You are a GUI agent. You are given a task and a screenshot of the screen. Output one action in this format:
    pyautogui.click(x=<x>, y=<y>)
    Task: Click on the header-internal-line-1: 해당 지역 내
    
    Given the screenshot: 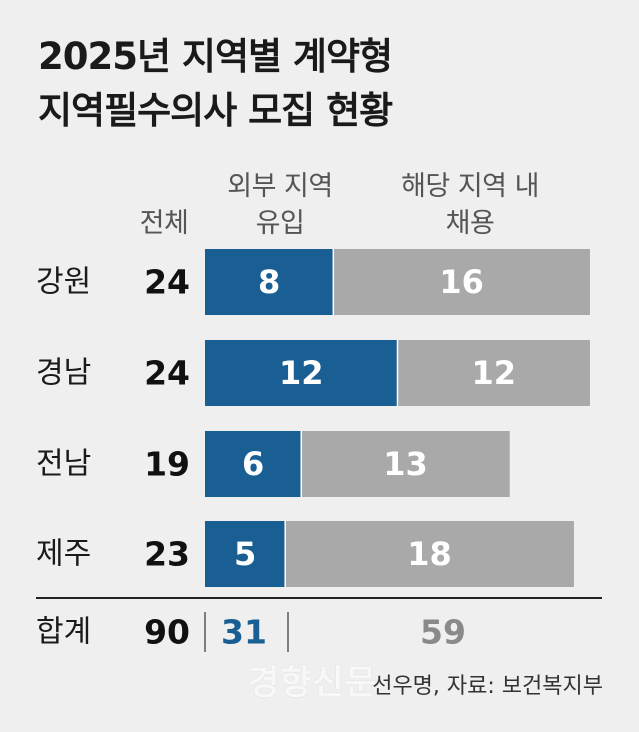 What is the action you would take?
    pyautogui.click(x=470, y=186)
    